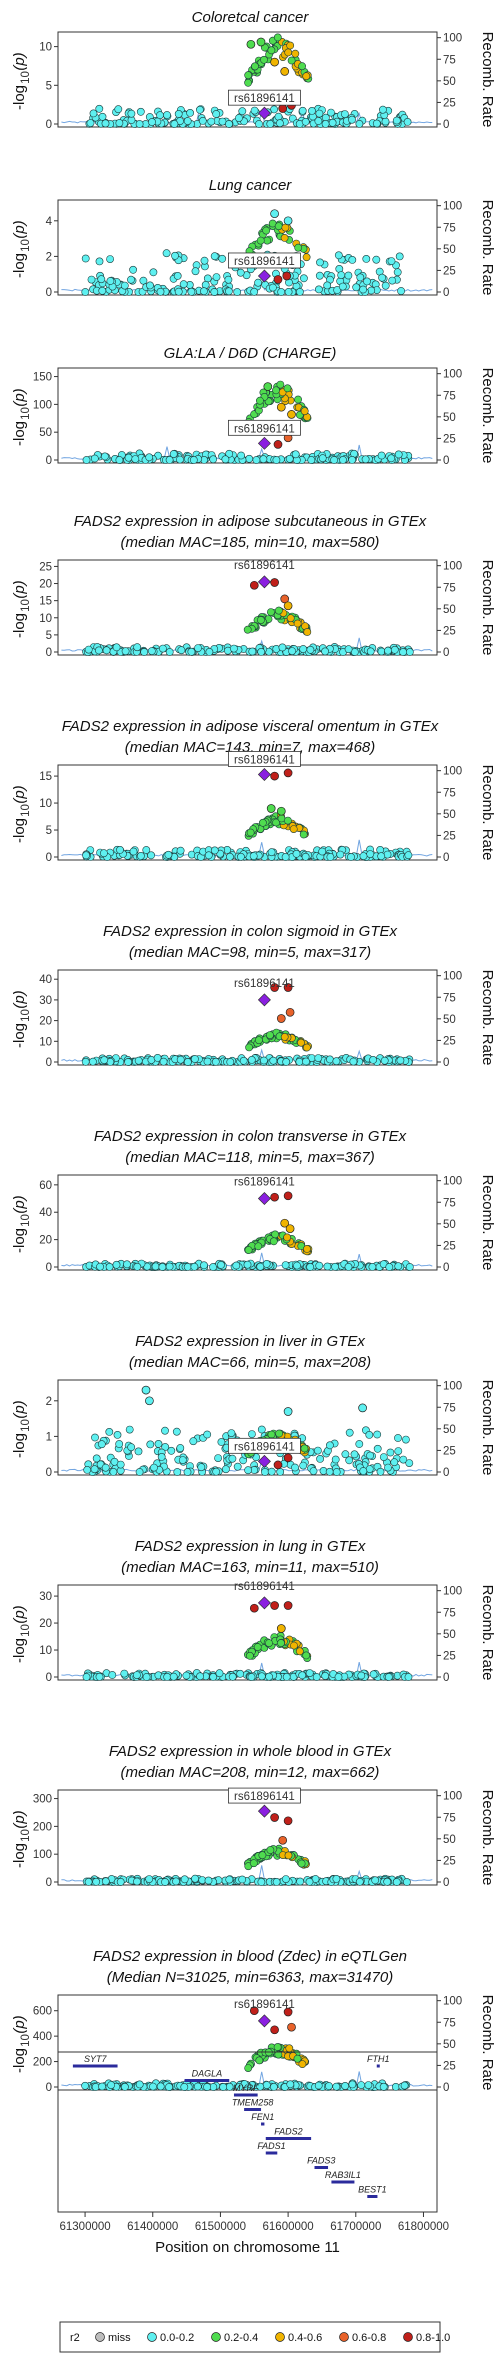  What do you see at coordinates (220, 2227) in the screenshot?
I see `x-tick-label: 61500000` at bounding box center [220, 2227].